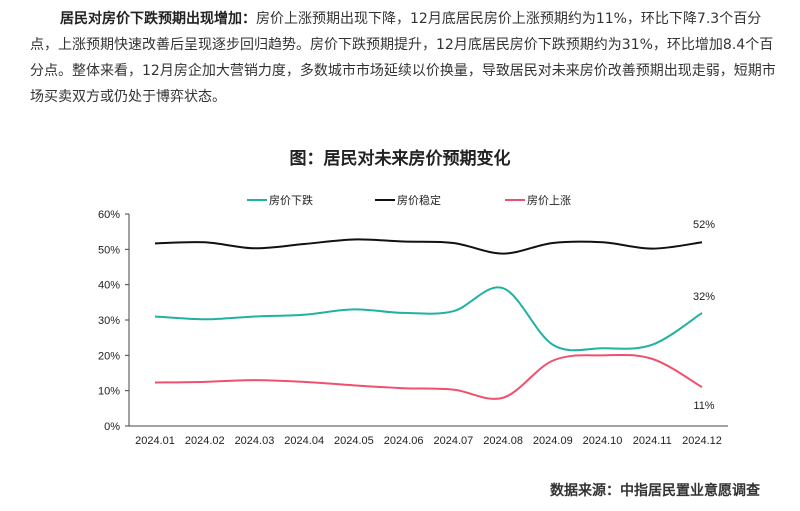  I want to click on y-tick-label: 0%, so click(112, 427).